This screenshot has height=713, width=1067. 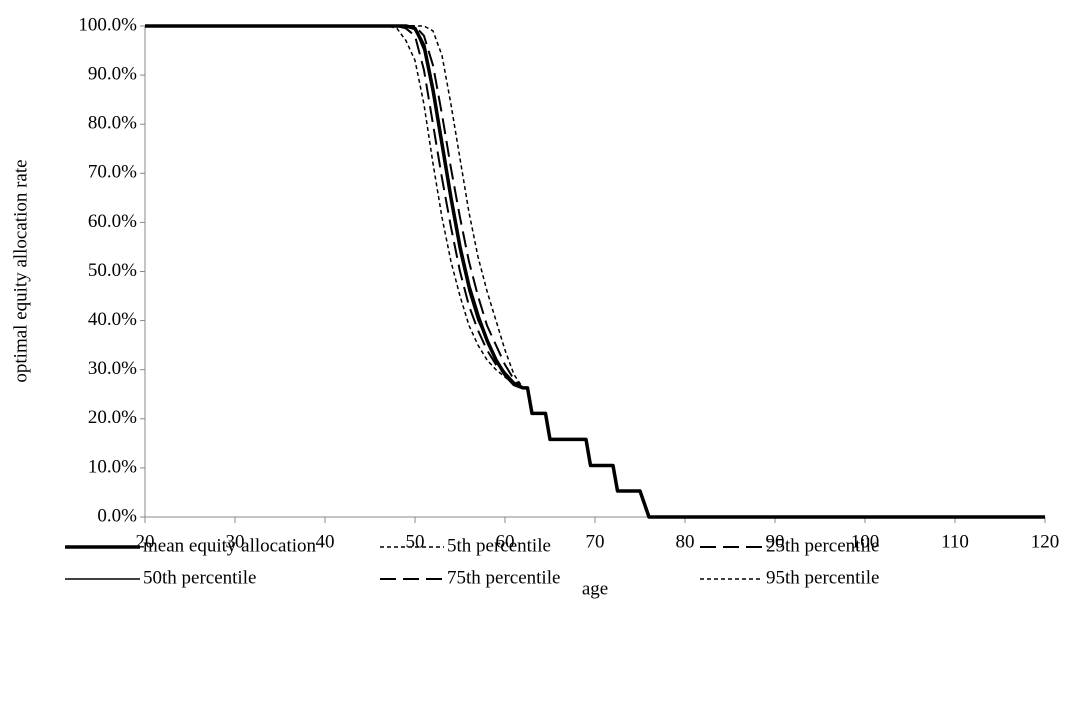 I want to click on y-tick-label: 10.0%, so click(x=112, y=466).